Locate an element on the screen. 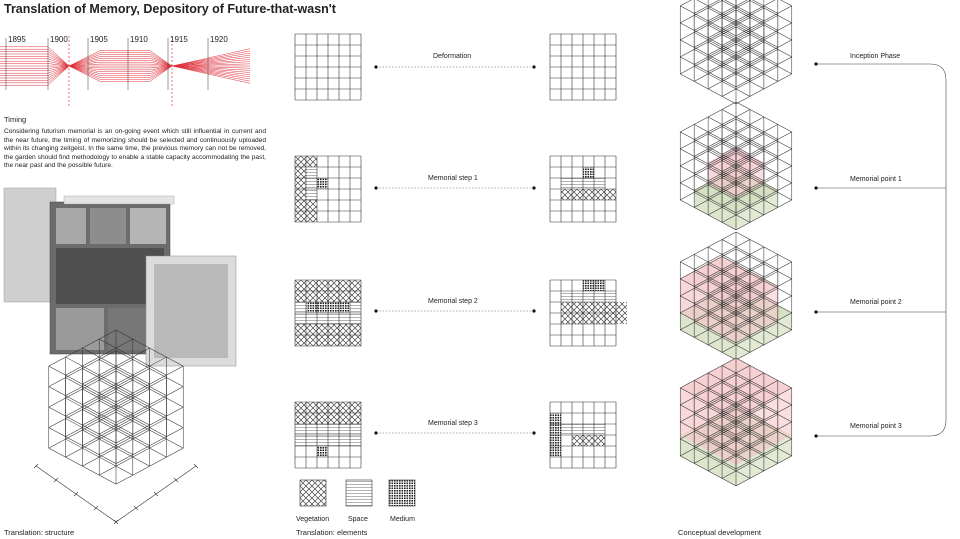 The image size is (960, 539). year-label: 1895 is located at coordinates (17, 39).